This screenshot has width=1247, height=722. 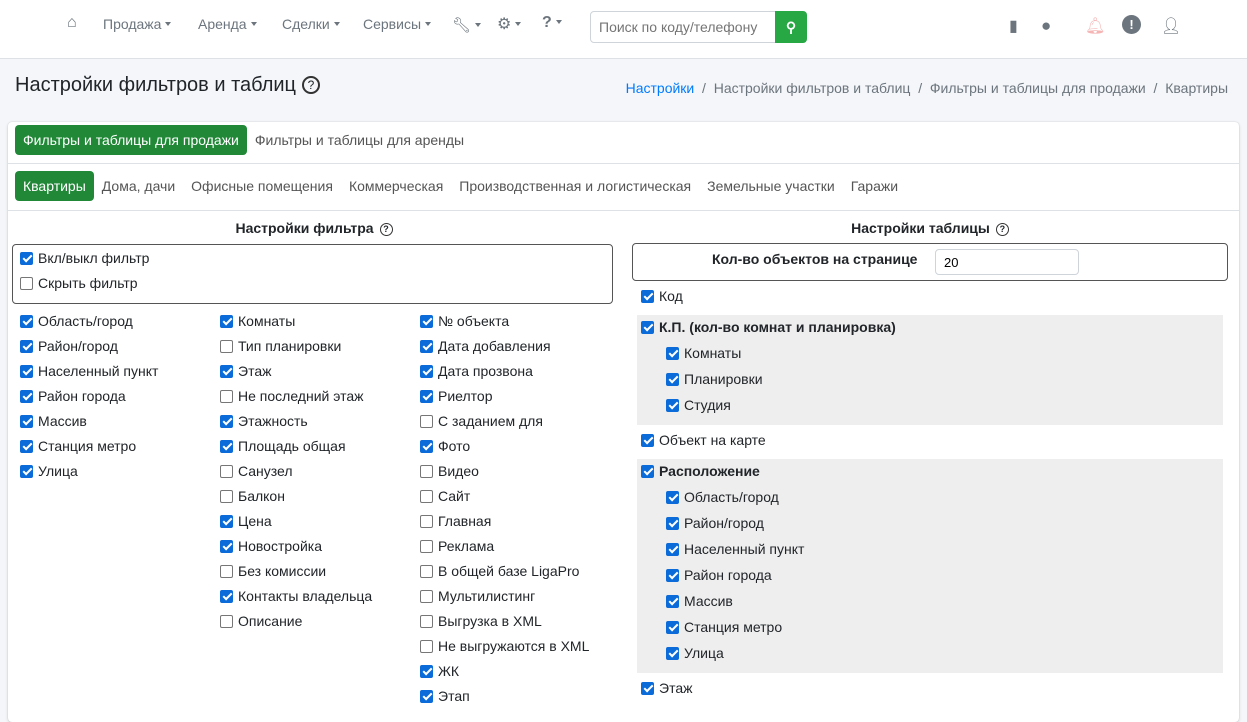 What do you see at coordinates (1007, 262) in the screenshot?
I see `per-page-input` at bounding box center [1007, 262].